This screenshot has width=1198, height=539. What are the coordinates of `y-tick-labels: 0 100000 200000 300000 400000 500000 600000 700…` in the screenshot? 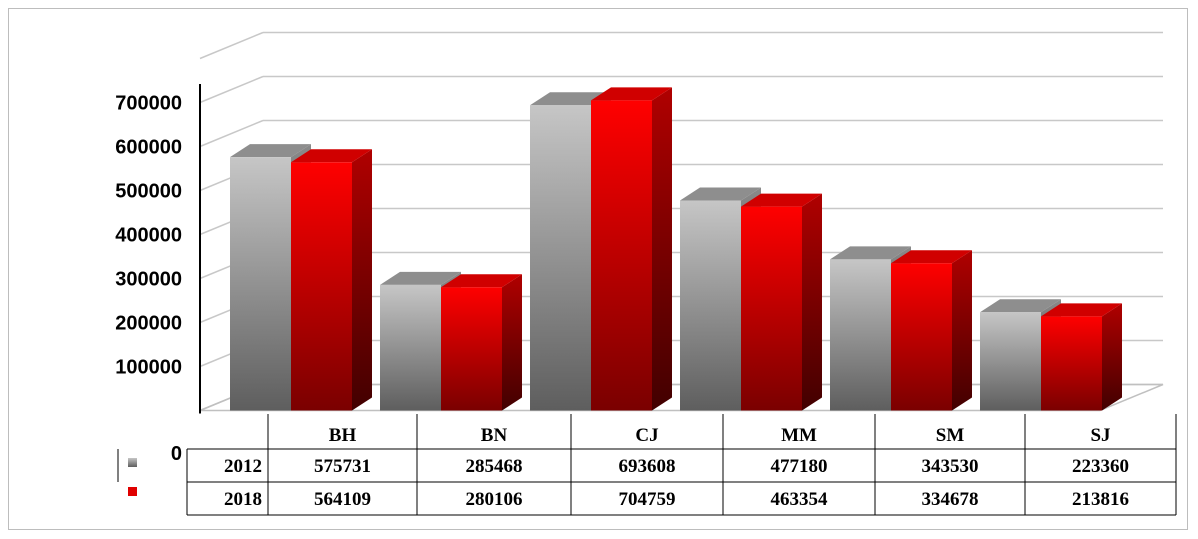 It's located at (148, 279).